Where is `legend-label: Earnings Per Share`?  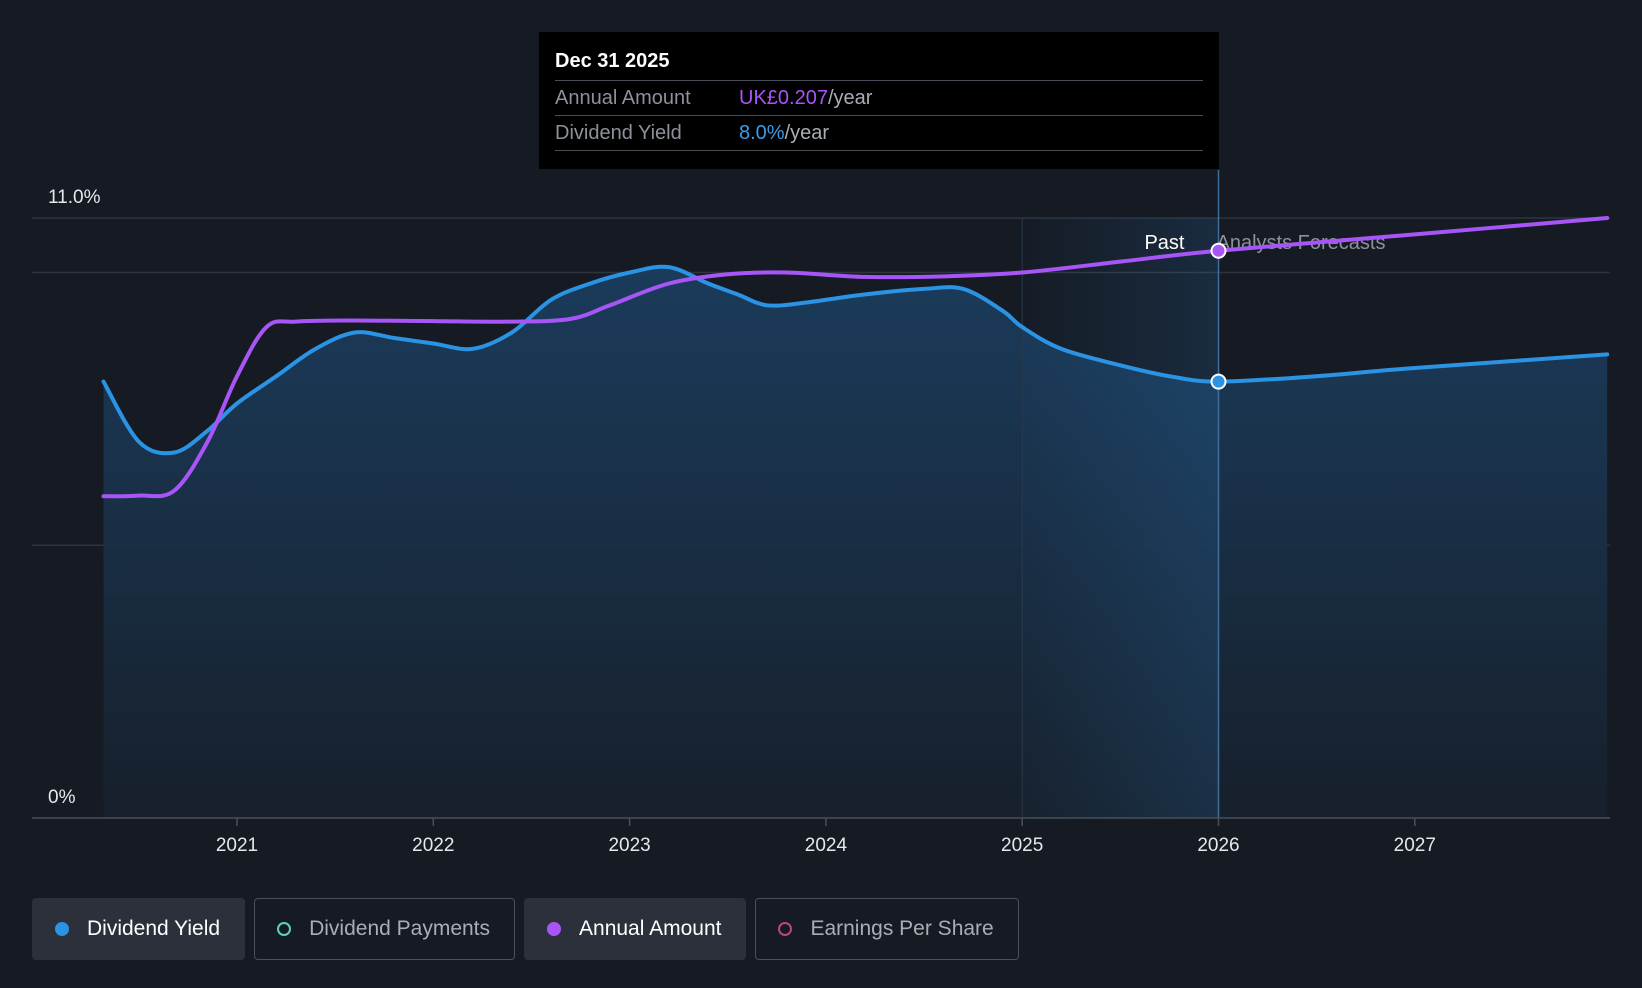 legend-label: Earnings Per Share is located at coordinates (902, 928).